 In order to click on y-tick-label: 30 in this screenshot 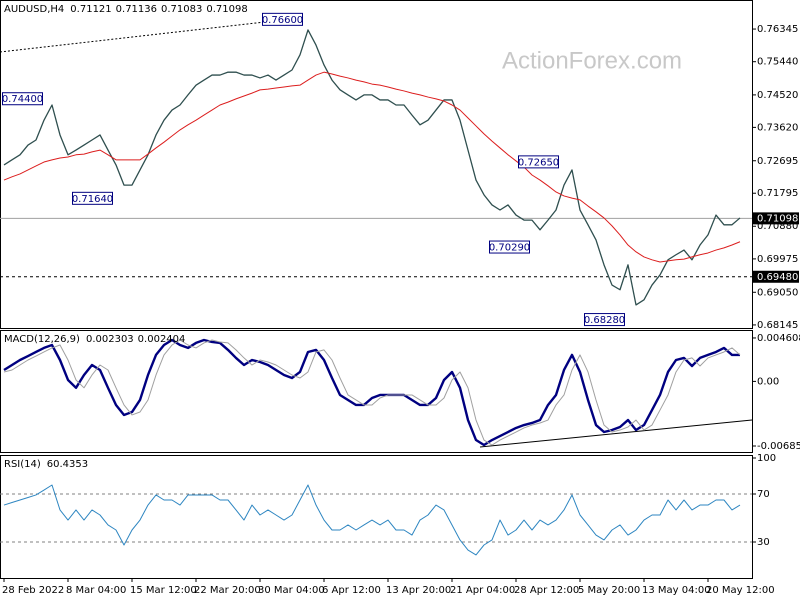, I will do `click(763, 542)`.